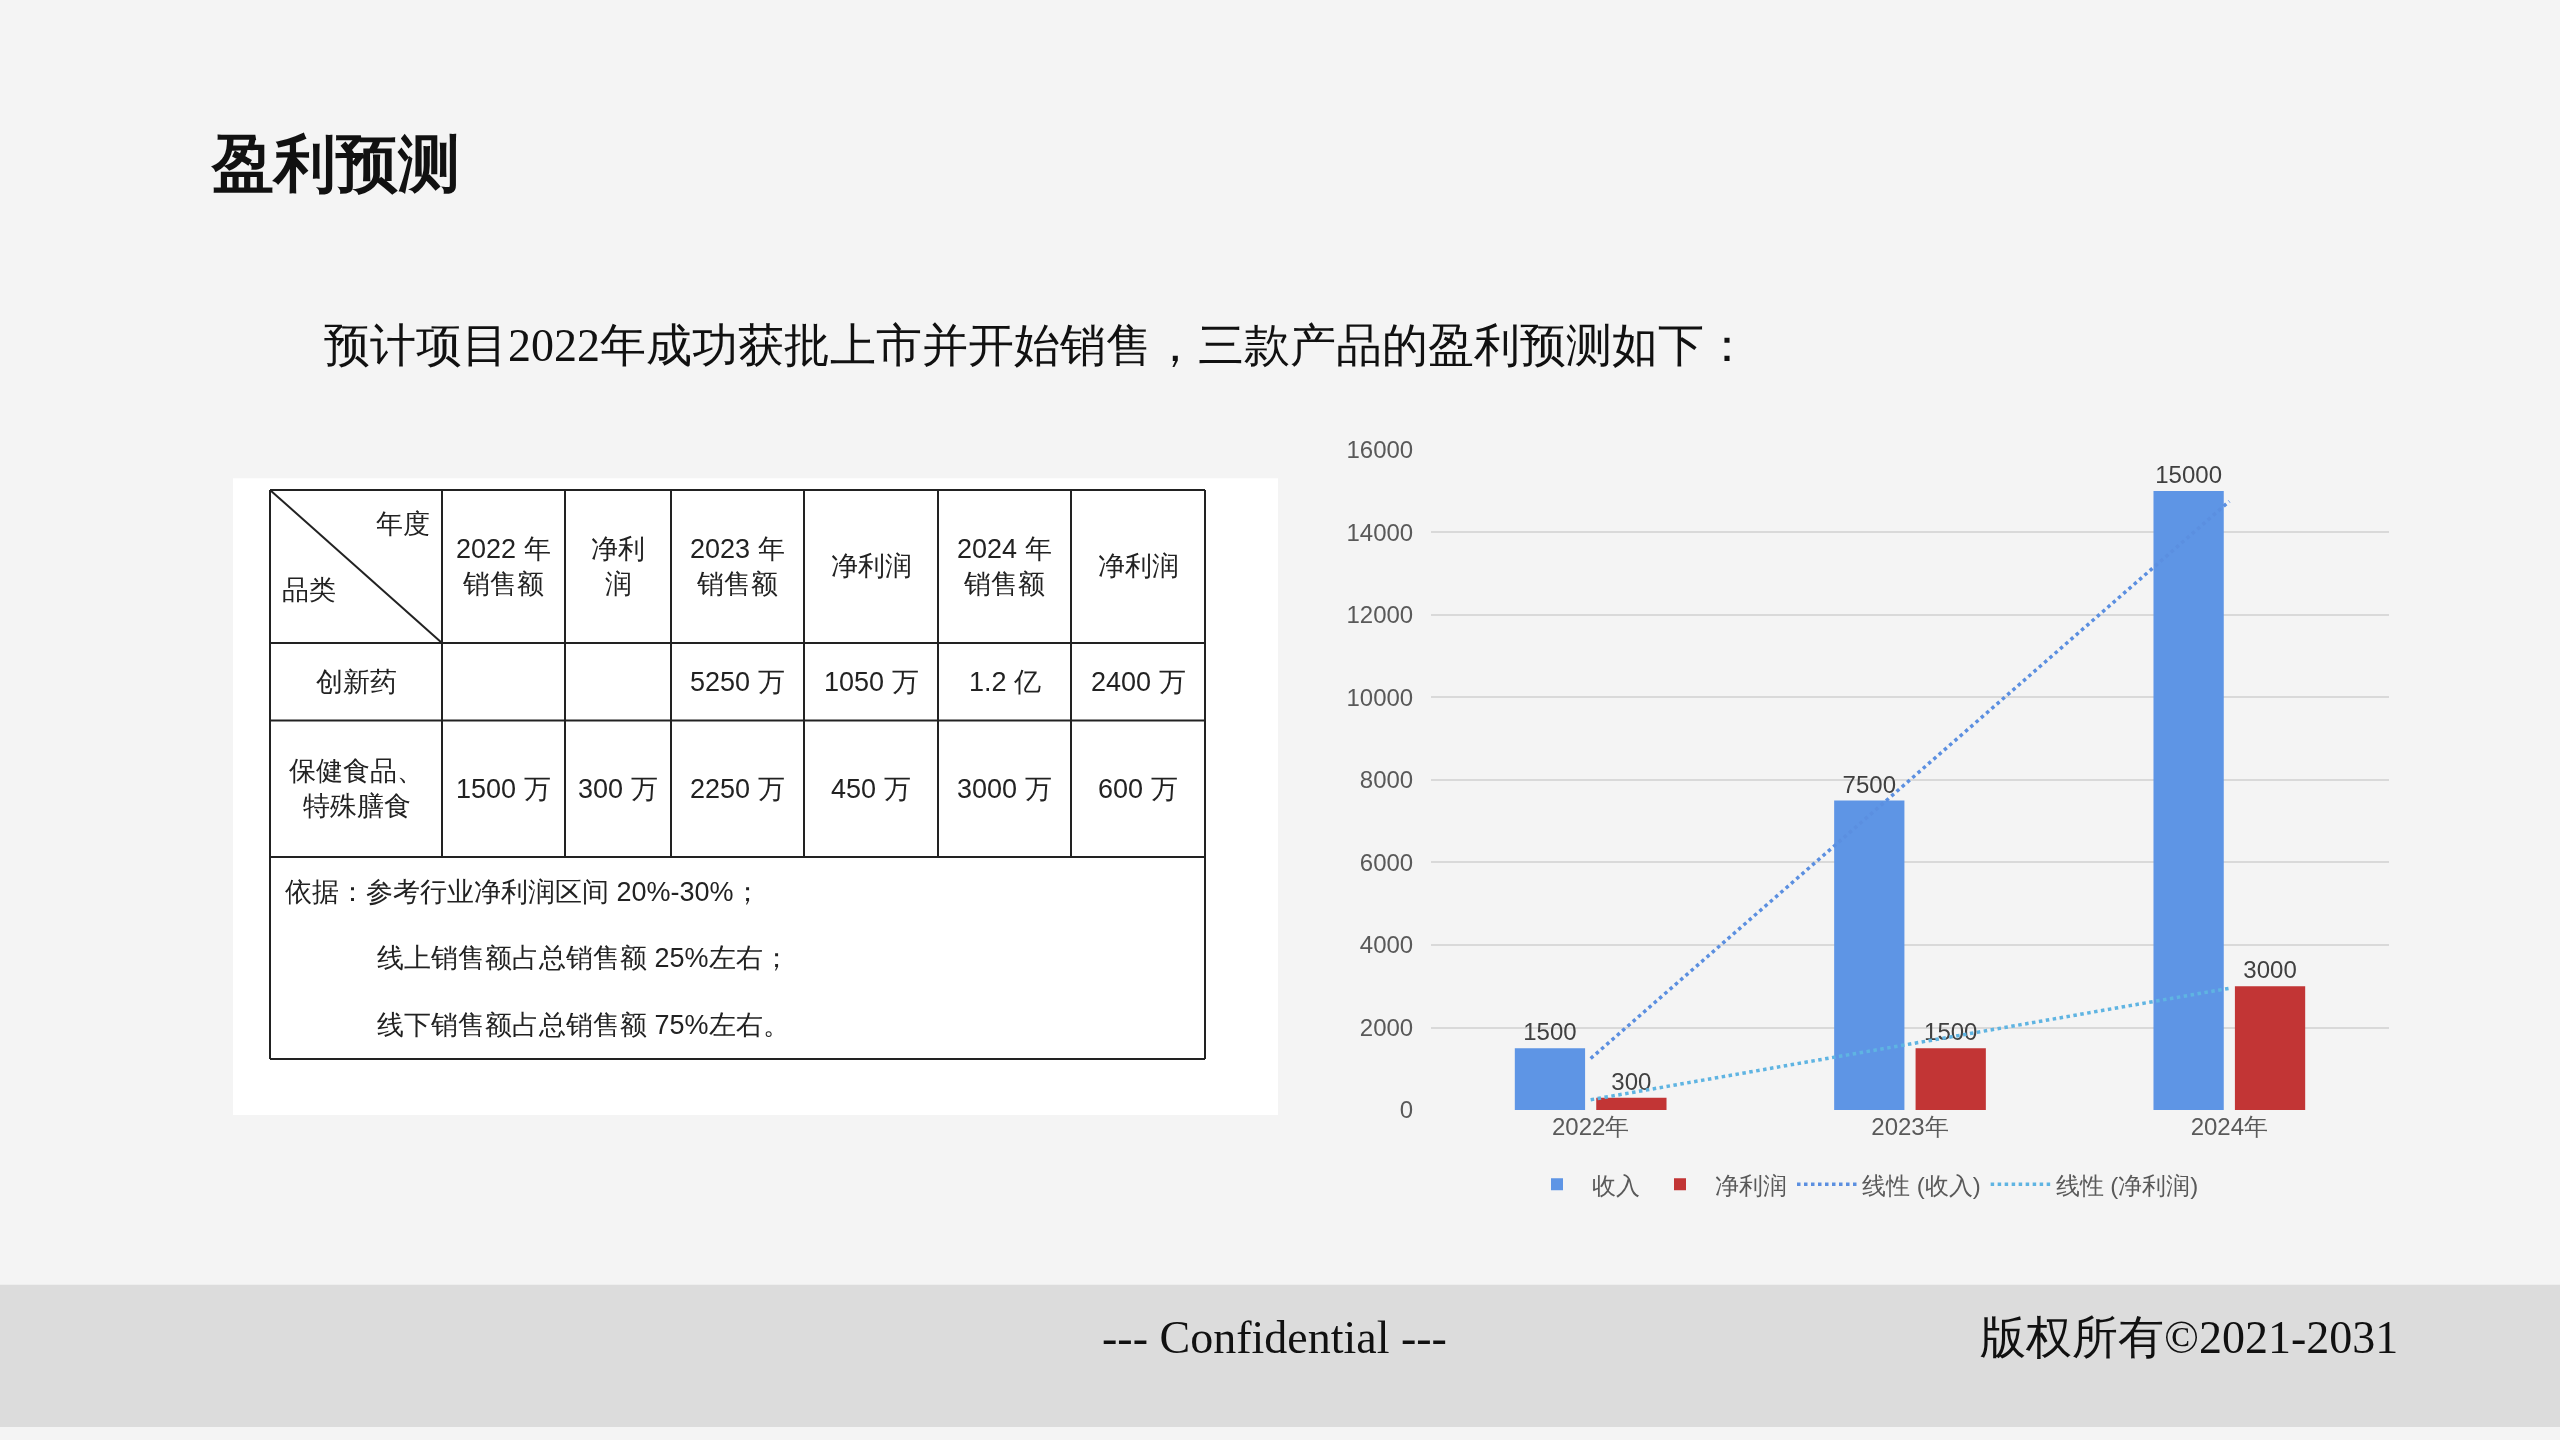 The image size is (2560, 1440). Describe the element at coordinates (309, 590) in the screenshot. I see `text: 品类` at that location.